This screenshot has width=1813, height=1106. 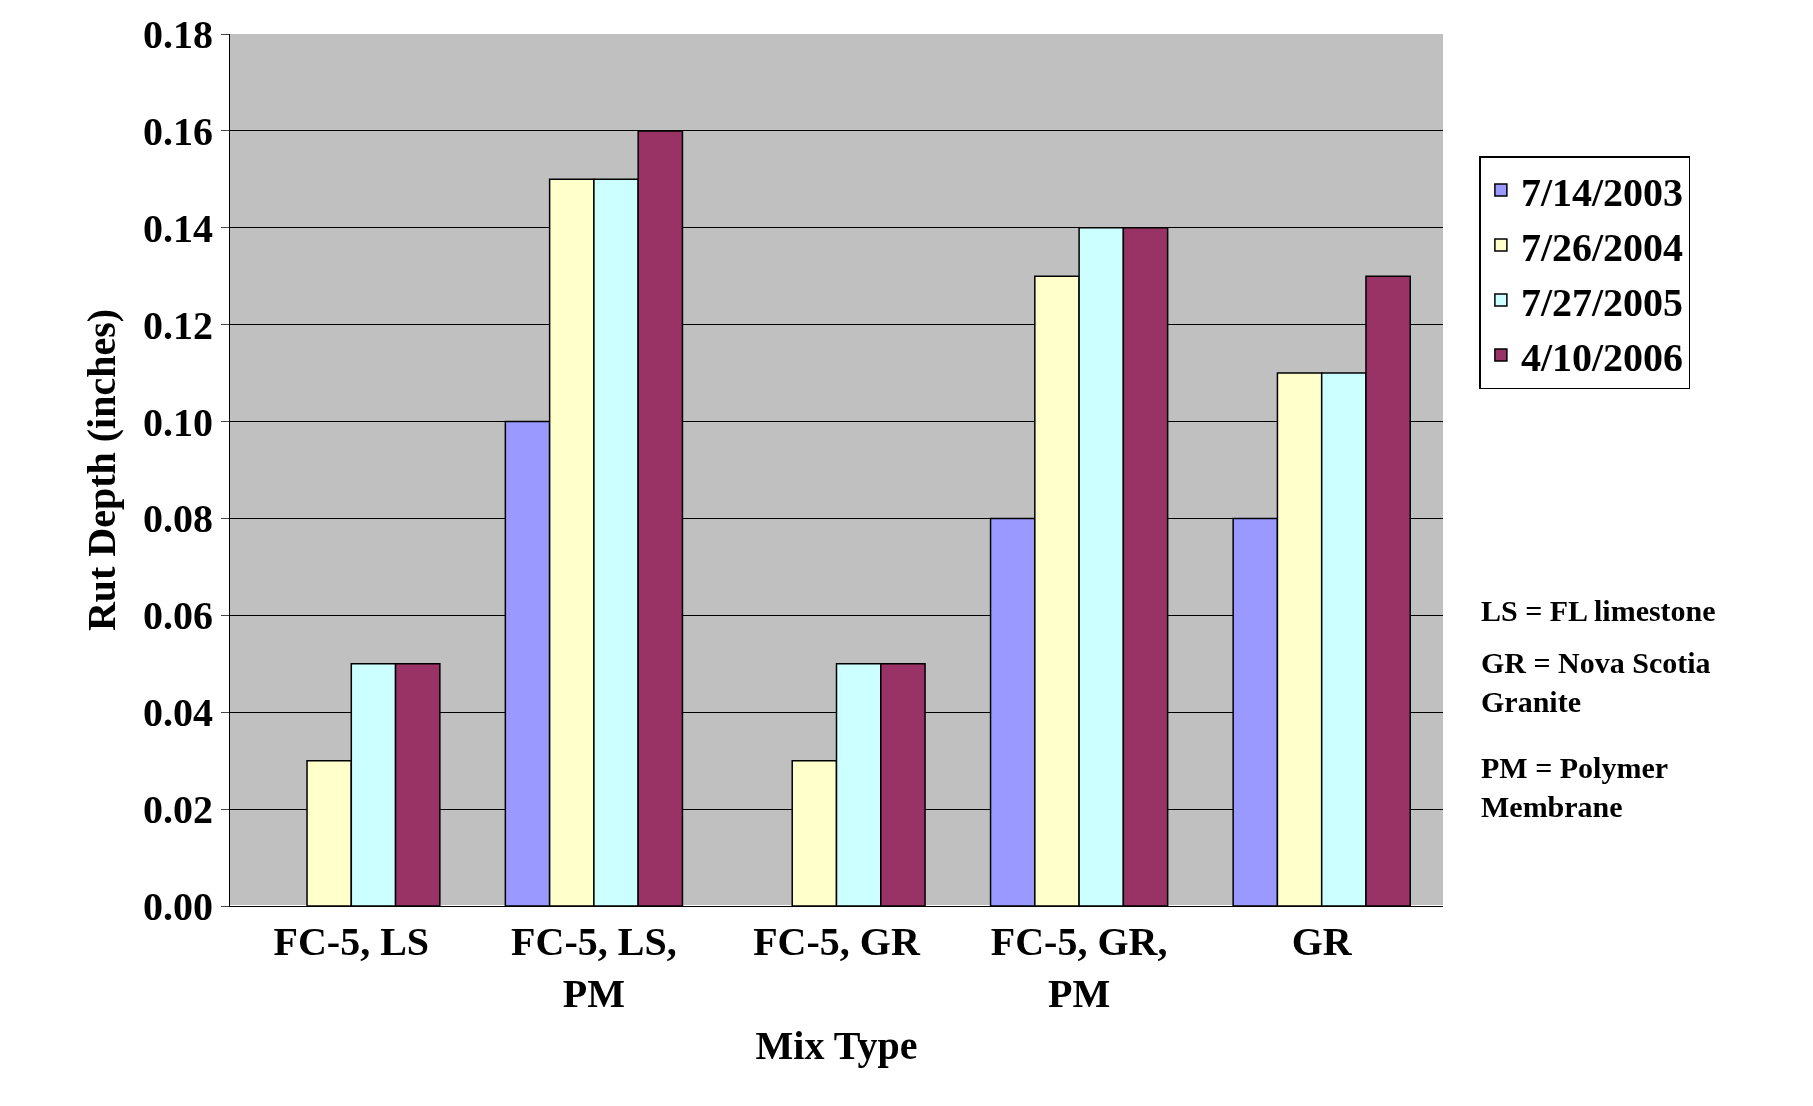 I want to click on x-tick-label: GR, so click(x=1322, y=941).